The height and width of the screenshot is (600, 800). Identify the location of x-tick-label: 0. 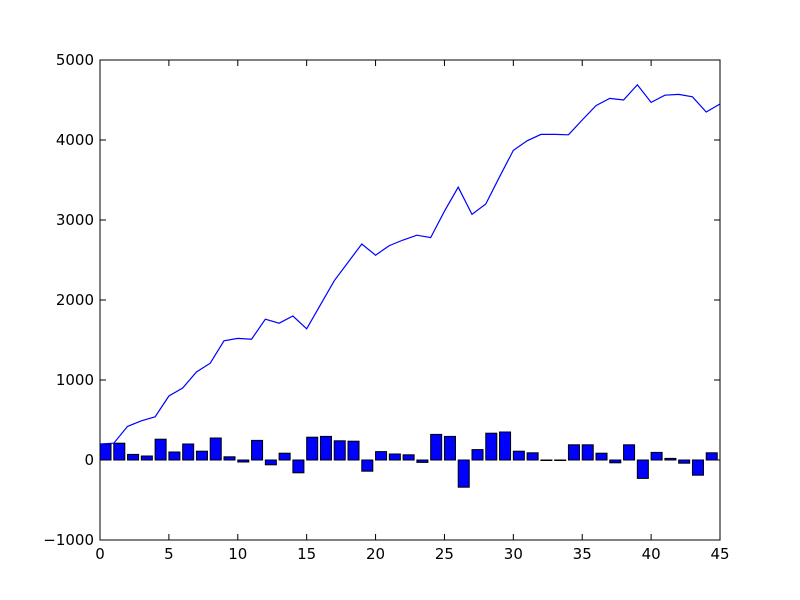
(100, 554).